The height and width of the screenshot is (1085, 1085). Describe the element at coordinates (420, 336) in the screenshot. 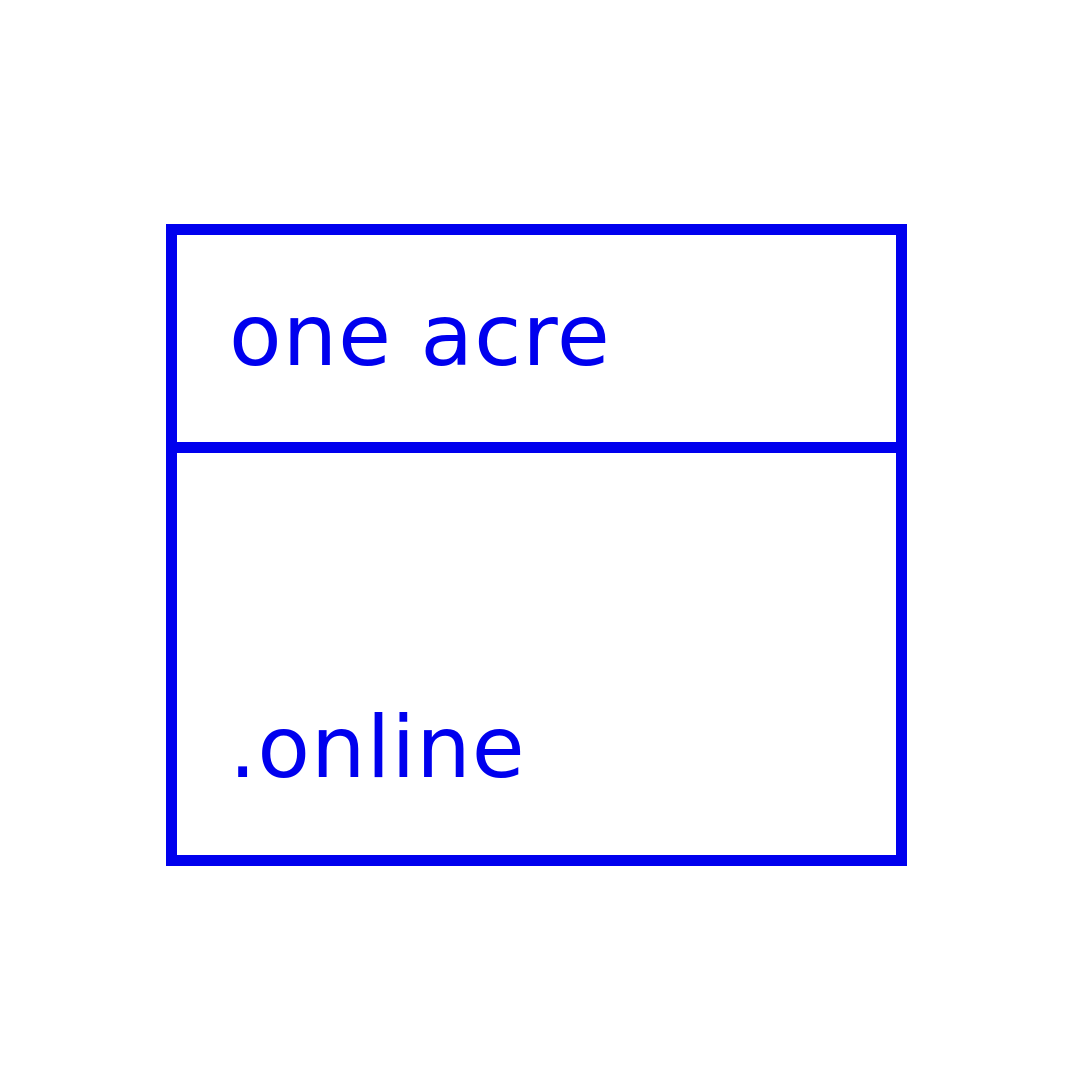

I see `logo-text-one-acre: one acre` at that location.